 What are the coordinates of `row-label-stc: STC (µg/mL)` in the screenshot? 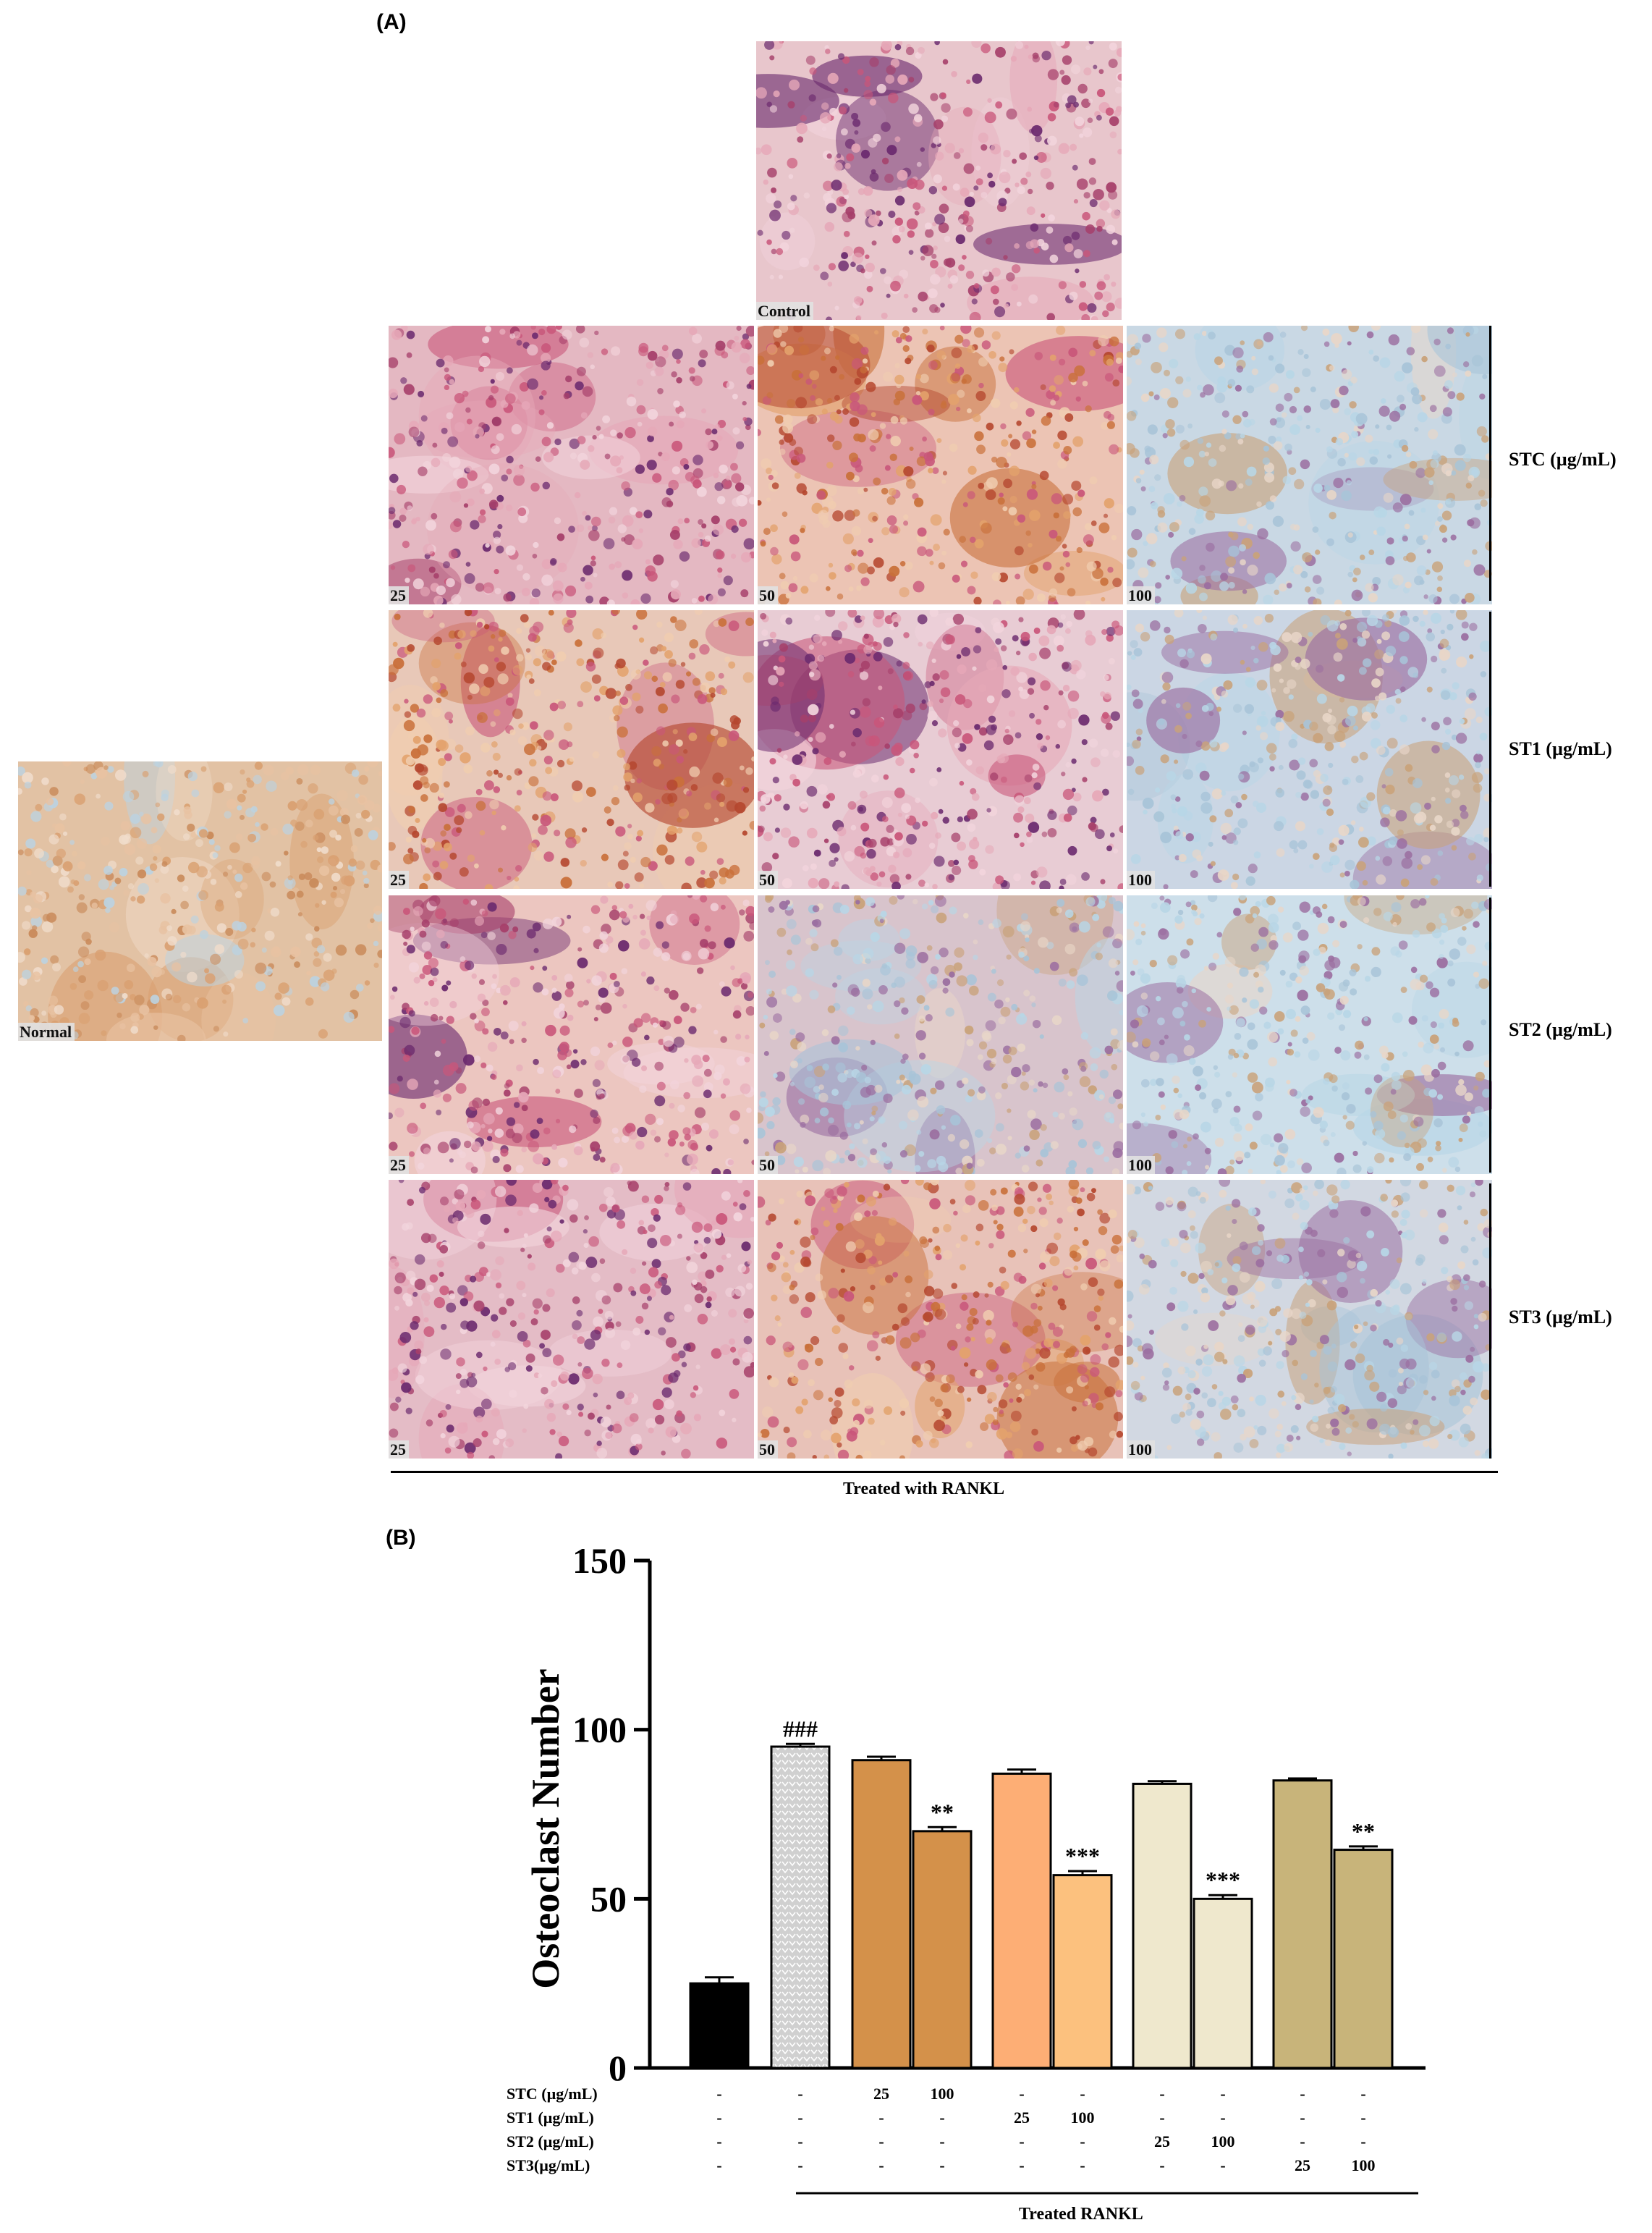 It's located at (1563, 459).